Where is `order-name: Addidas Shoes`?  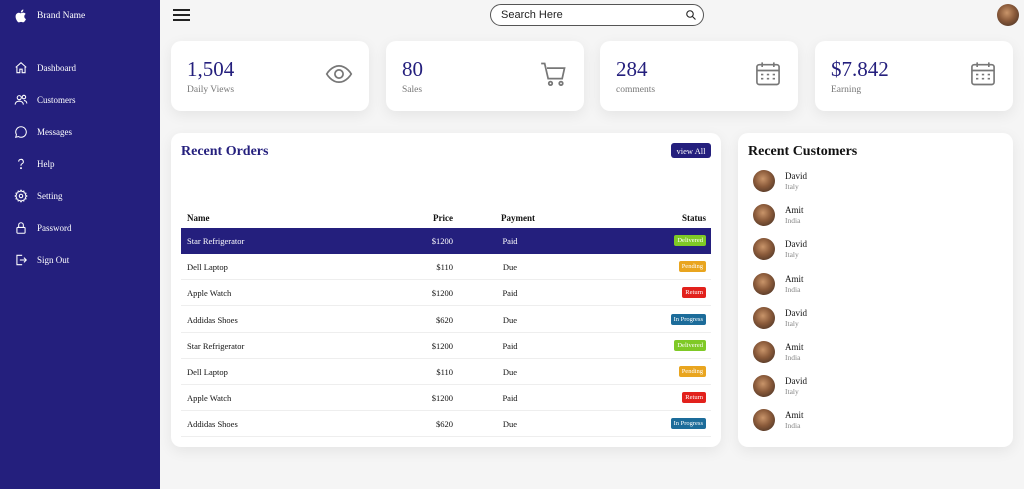
order-name: Addidas Shoes is located at coordinates (212, 319).